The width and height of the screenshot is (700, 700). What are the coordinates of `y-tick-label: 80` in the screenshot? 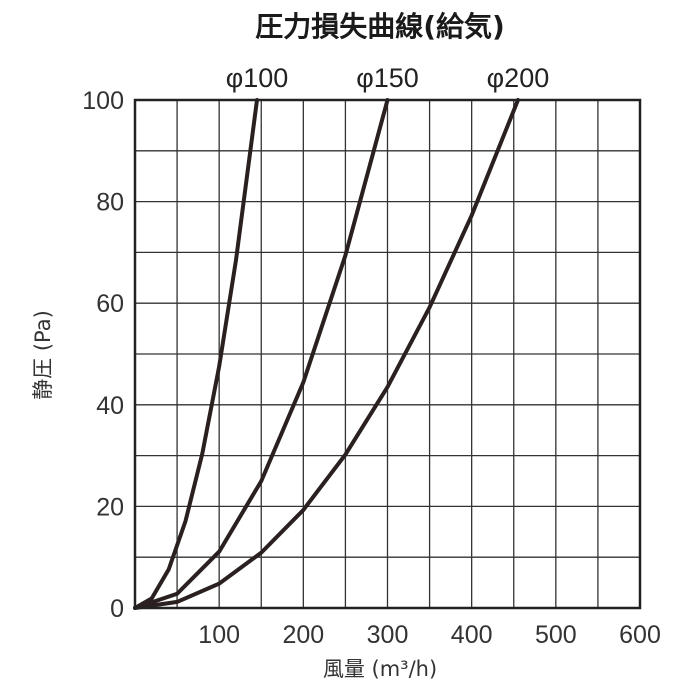 It's located at (110, 203).